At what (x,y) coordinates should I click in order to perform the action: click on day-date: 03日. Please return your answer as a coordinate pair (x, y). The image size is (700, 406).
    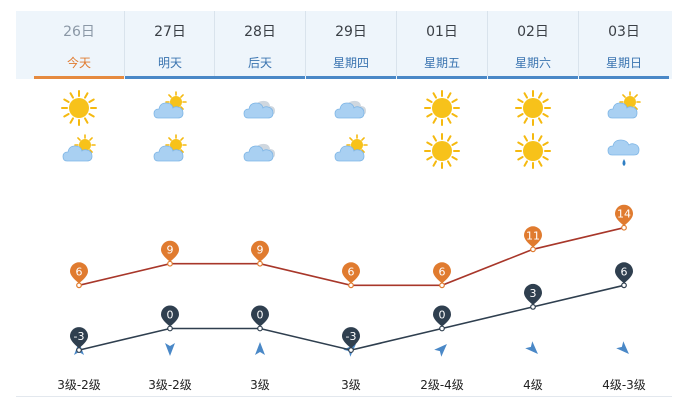
    Looking at the image, I should click on (624, 32).